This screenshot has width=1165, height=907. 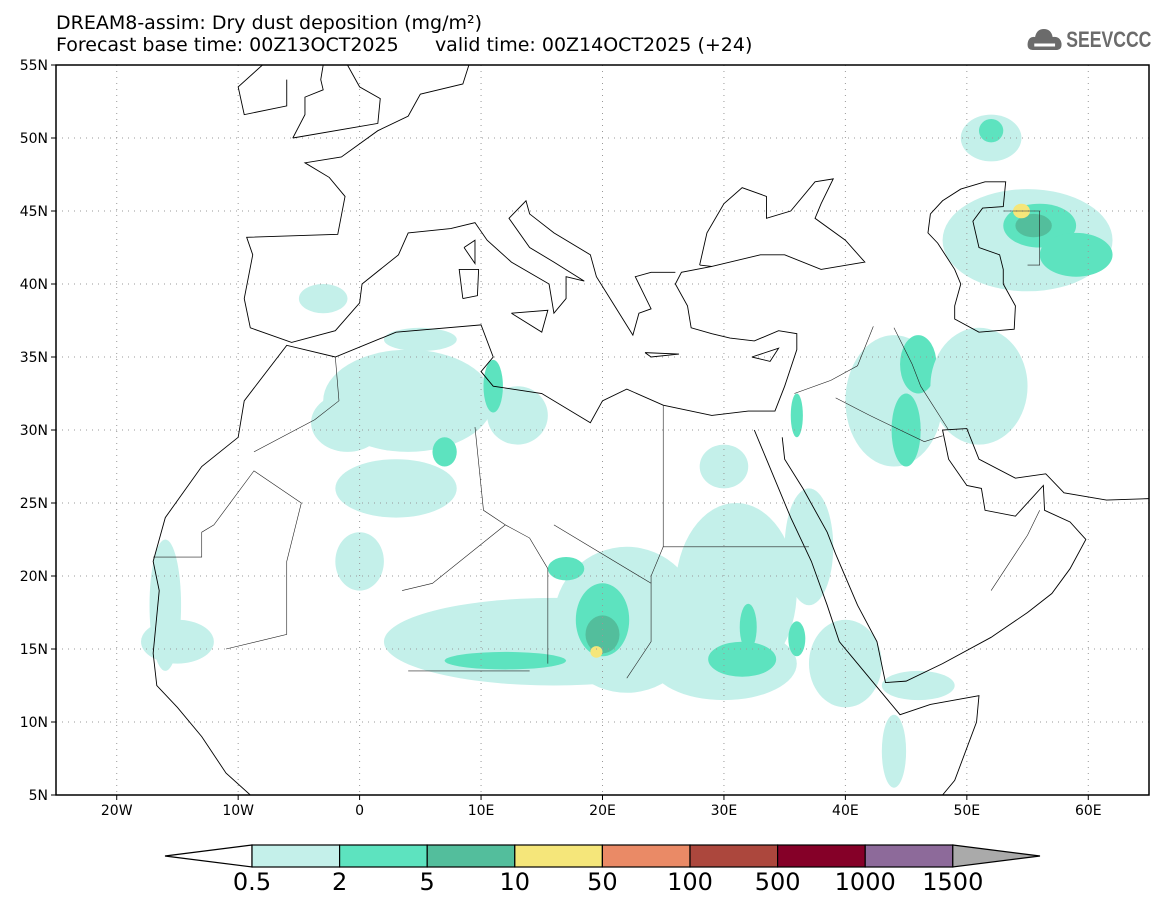 I want to click on lon-label: 10W, so click(x=238, y=811).